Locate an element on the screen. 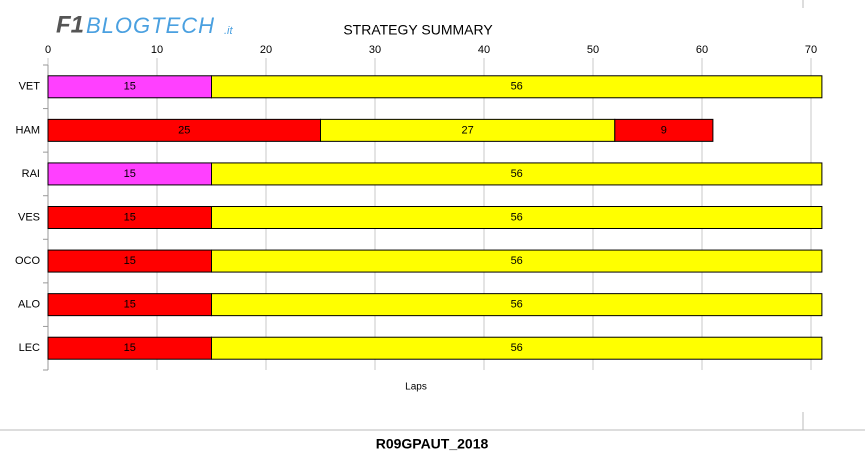 The image size is (865, 458). x-tick-label: 20 is located at coordinates (266, 50).